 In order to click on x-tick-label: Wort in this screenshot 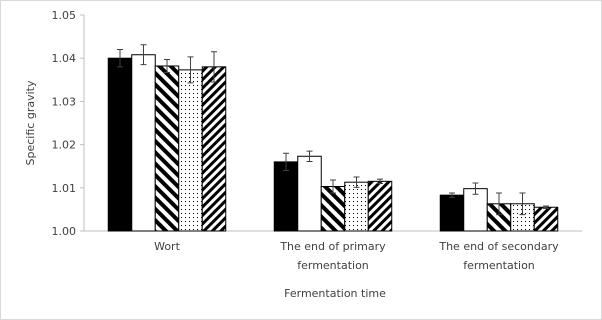, I will do `click(167, 246)`.